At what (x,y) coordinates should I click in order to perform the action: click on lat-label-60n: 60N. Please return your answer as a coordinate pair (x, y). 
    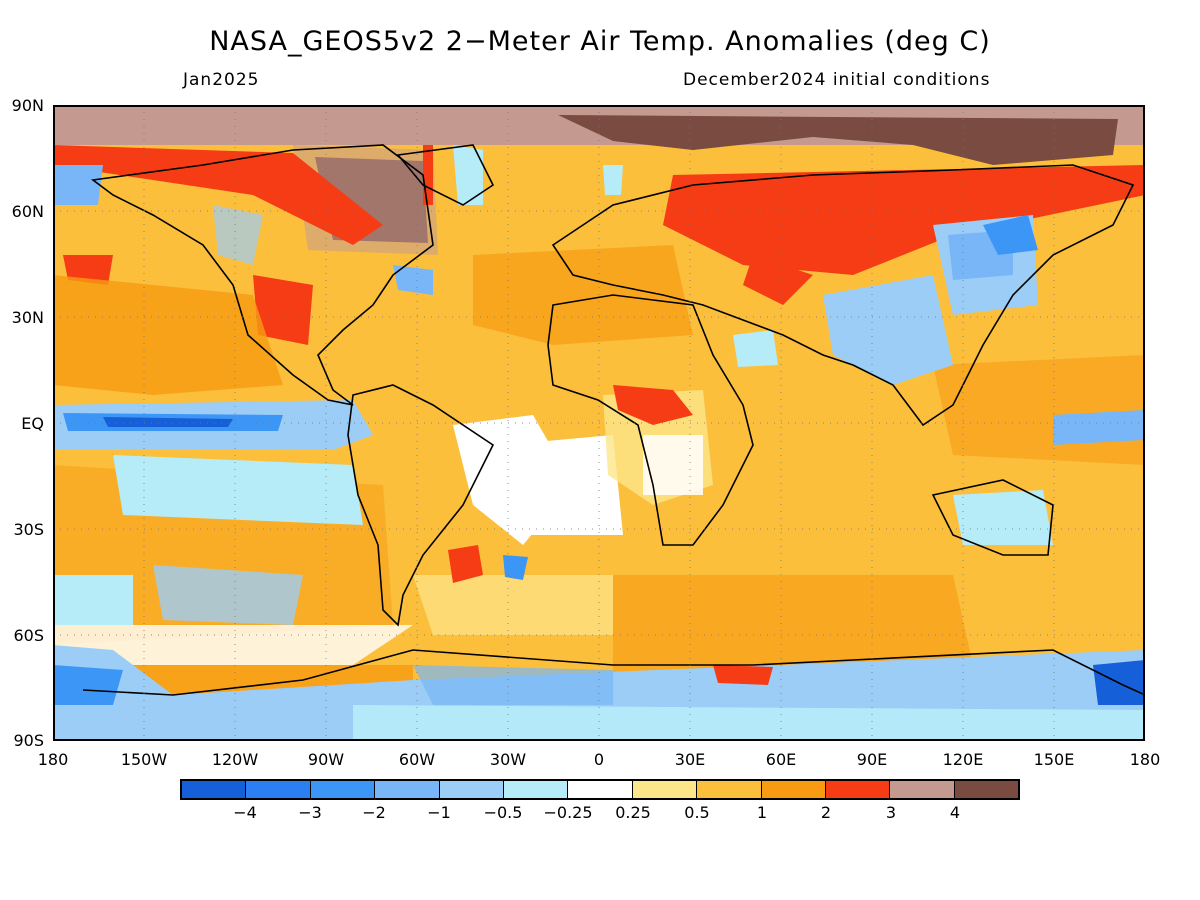
    Looking at the image, I should click on (27, 211).